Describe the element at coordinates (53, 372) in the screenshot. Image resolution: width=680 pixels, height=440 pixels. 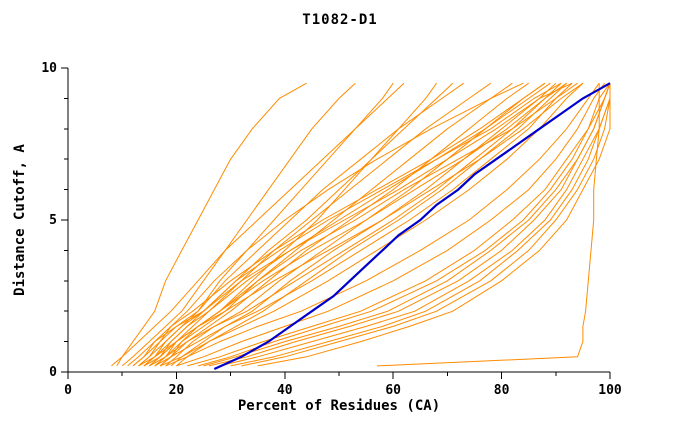
I see `y-tick-label: 0` at that location.